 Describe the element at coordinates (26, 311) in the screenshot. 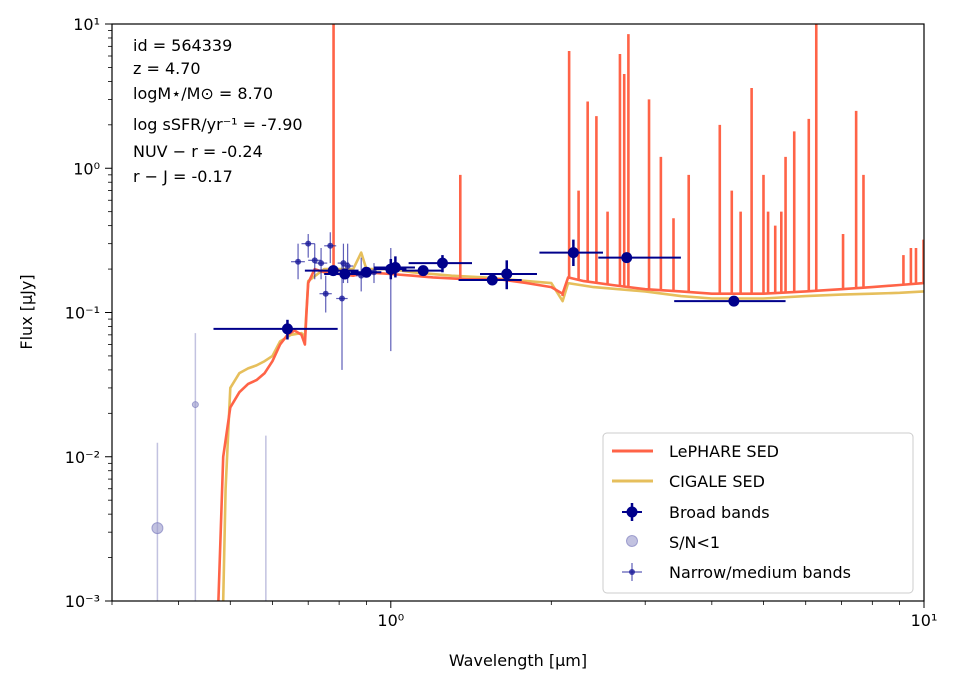

I see `y-axis-label: Flux [µJy]` at that location.